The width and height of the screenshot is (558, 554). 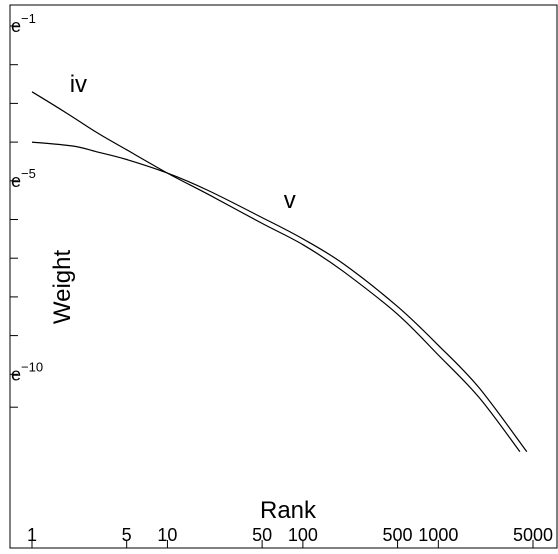 What do you see at coordinates (398, 535) in the screenshot?
I see `x-tick-label: 500` at bounding box center [398, 535].